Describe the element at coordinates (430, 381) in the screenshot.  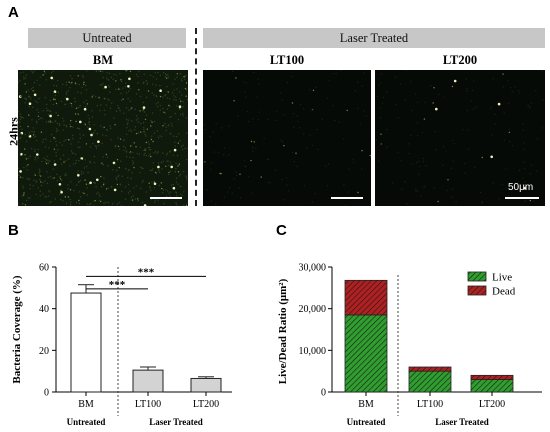
I see `bar-lt100-live` at that location.